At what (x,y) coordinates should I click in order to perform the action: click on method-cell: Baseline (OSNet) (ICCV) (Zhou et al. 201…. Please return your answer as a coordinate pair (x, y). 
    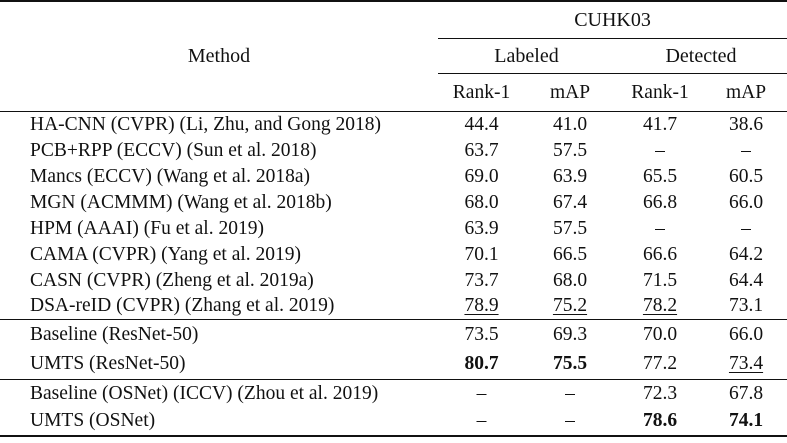
    Looking at the image, I should click on (204, 393).